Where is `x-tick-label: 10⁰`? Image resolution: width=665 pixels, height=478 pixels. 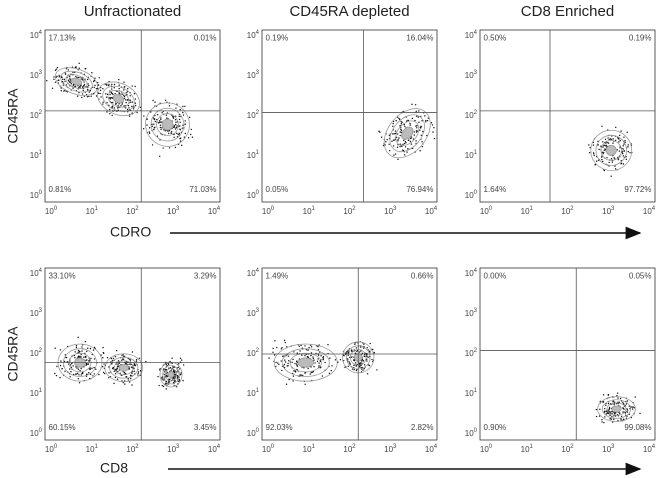
x-tick-label: 10⁰ is located at coordinates (486, 449).